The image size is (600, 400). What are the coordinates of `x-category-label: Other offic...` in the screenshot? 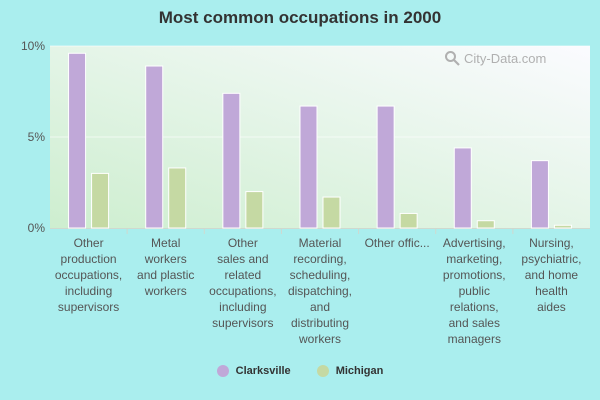 It's located at (397, 243).